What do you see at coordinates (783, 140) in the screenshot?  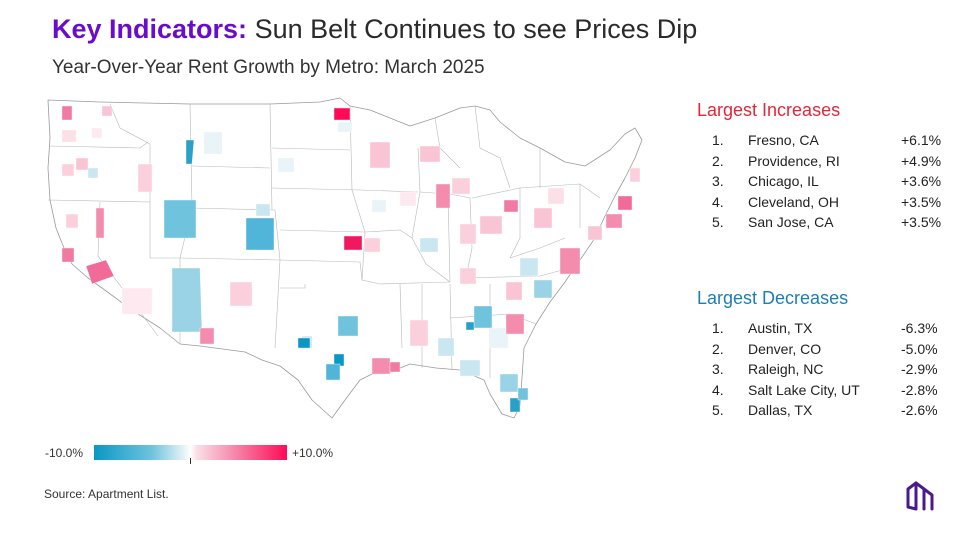 I see `increase-metro: Fresno, CA` at bounding box center [783, 140].